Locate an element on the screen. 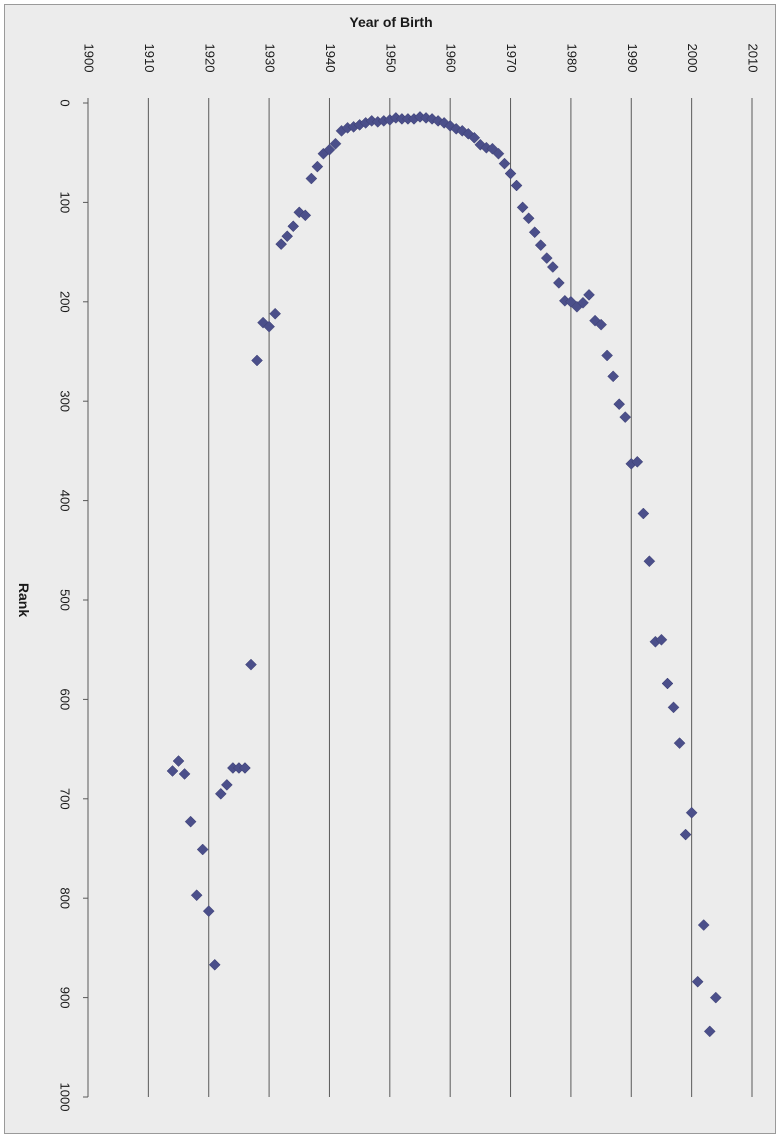 This screenshot has height=1139, width=782. x-tick-label: 1930 is located at coordinates (270, 58).